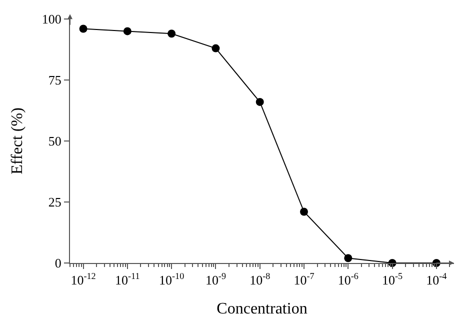 Image resolution: width=474 pixels, height=326 pixels. I want to click on x-tick-label: 10$^{-12}$, so click(83, 279).